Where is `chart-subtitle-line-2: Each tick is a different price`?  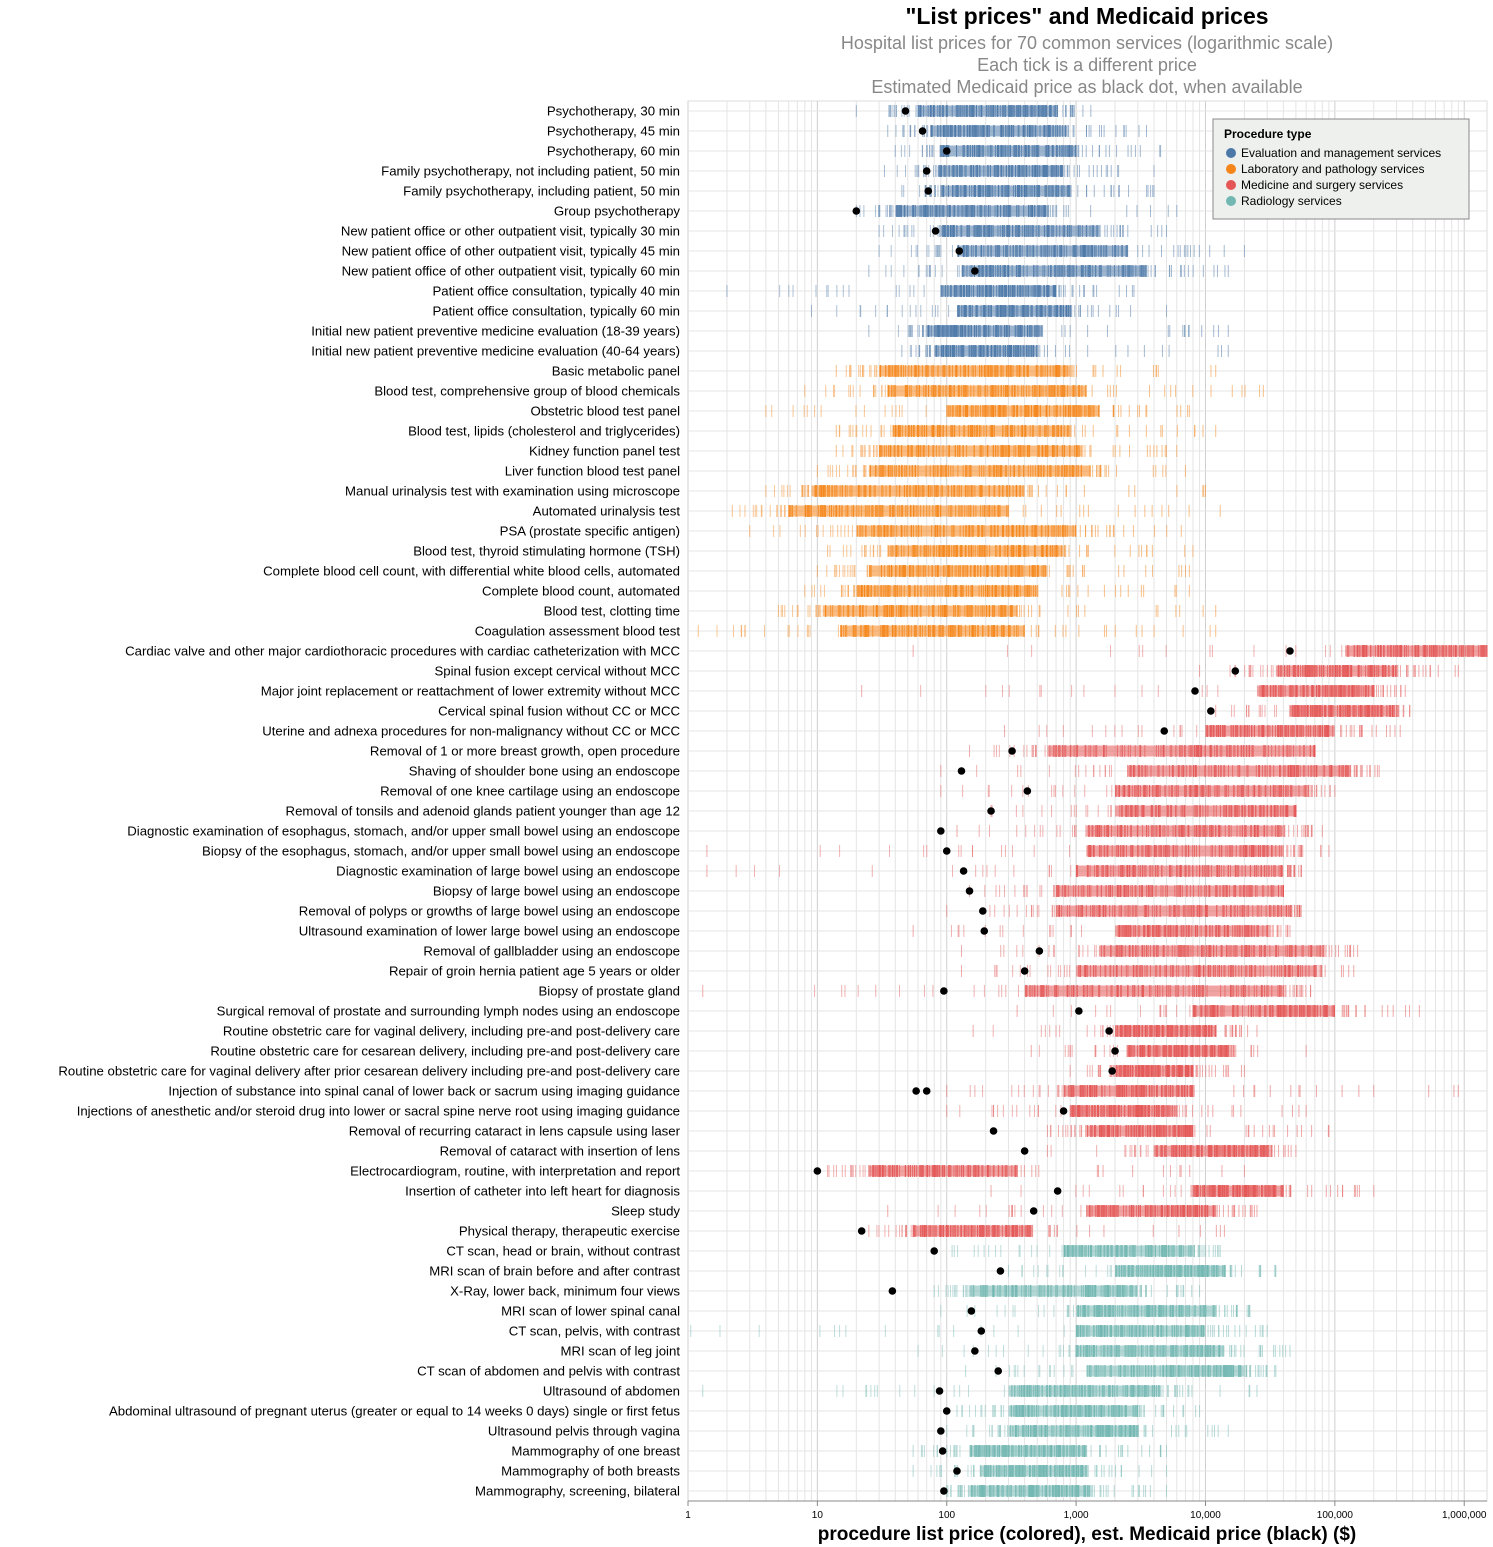
chart-subtitle-line-2: Each tick is a different price is located at coordinates (1087, 65).